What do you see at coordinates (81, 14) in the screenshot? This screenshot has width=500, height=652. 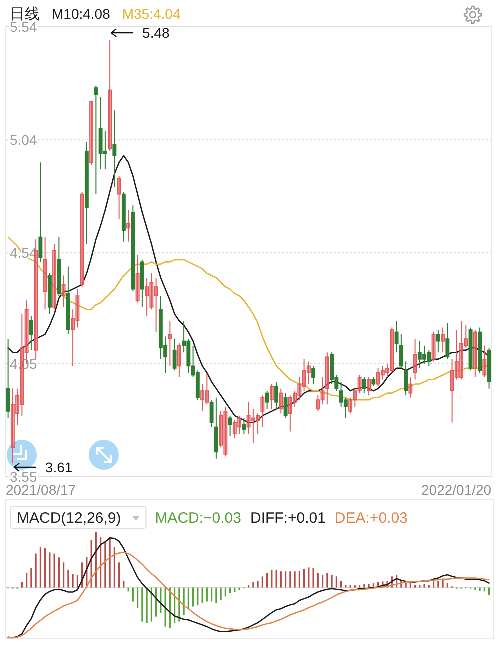 I see `text: M10:4.08` at bounding box center [81, 14].